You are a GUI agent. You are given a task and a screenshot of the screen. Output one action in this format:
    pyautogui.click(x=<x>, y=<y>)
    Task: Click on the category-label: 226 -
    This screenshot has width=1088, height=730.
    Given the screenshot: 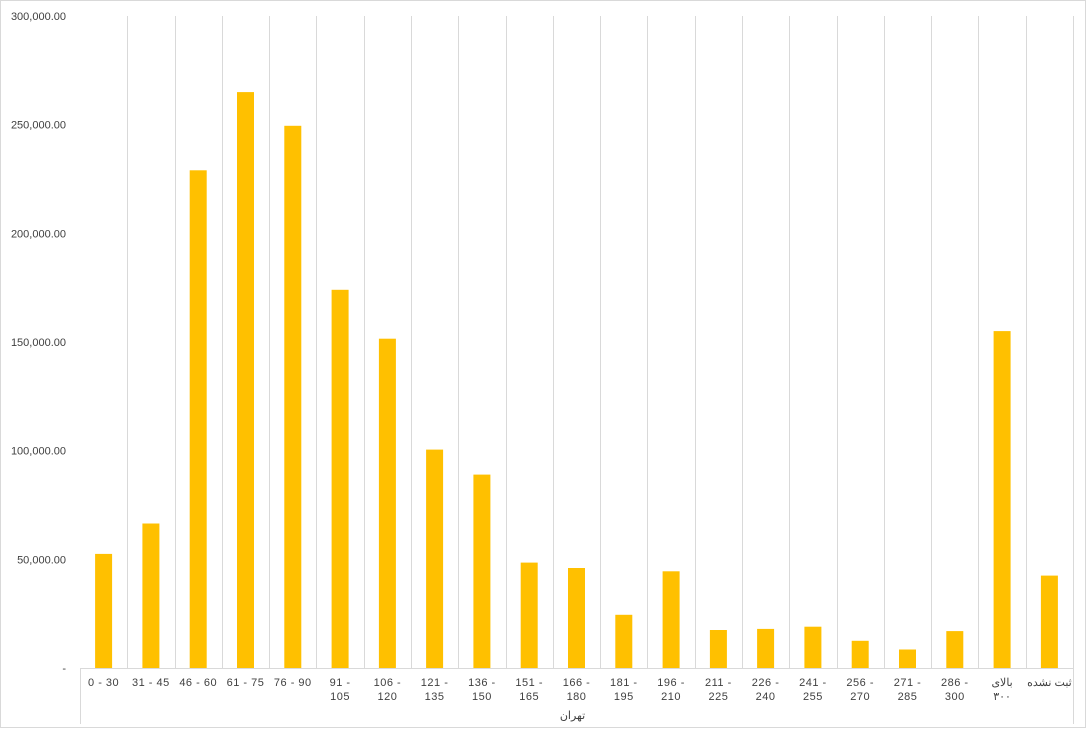 What is the action you would take?
    pyautogui.click(x=766, y=683)
    